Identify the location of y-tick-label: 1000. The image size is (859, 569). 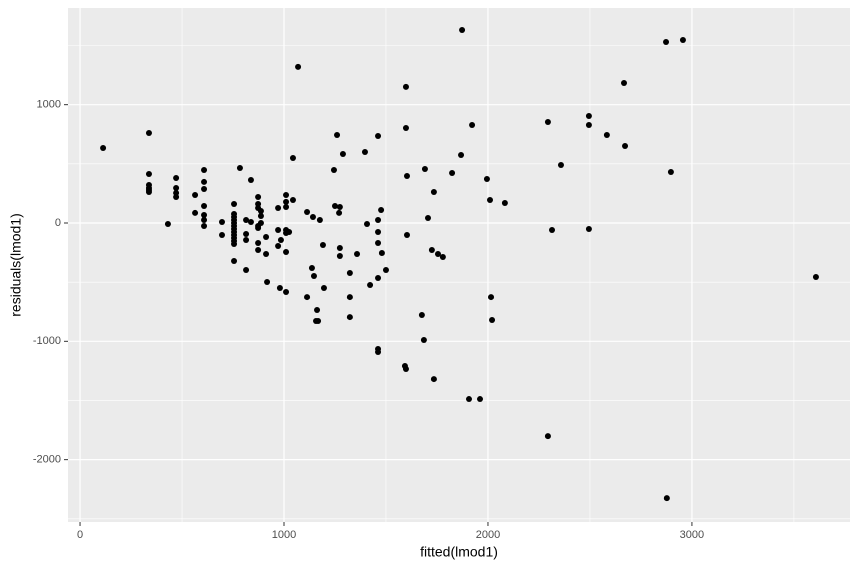
(49, 105).